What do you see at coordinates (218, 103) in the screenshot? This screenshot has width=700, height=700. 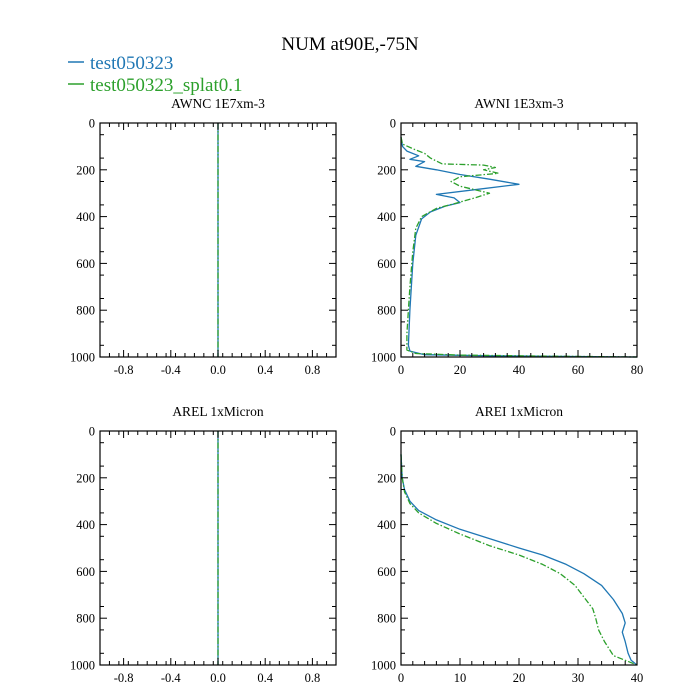 I see `panel-title: AWNC 1E7xm-3` at bounding box center [218, 103].